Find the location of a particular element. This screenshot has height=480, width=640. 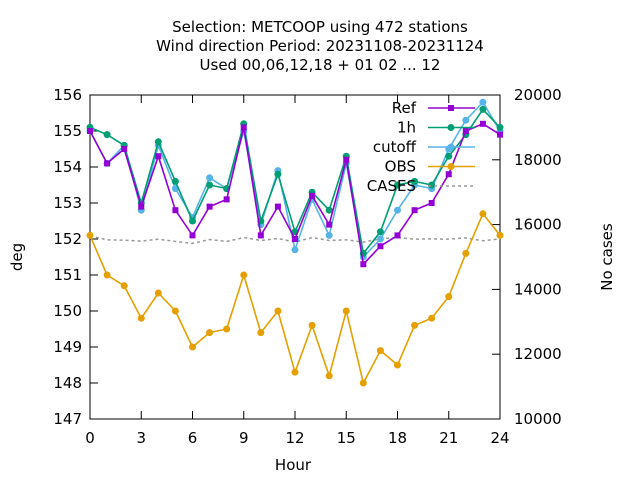

y-tick-label: 148 is located at coordinates (67, 383).